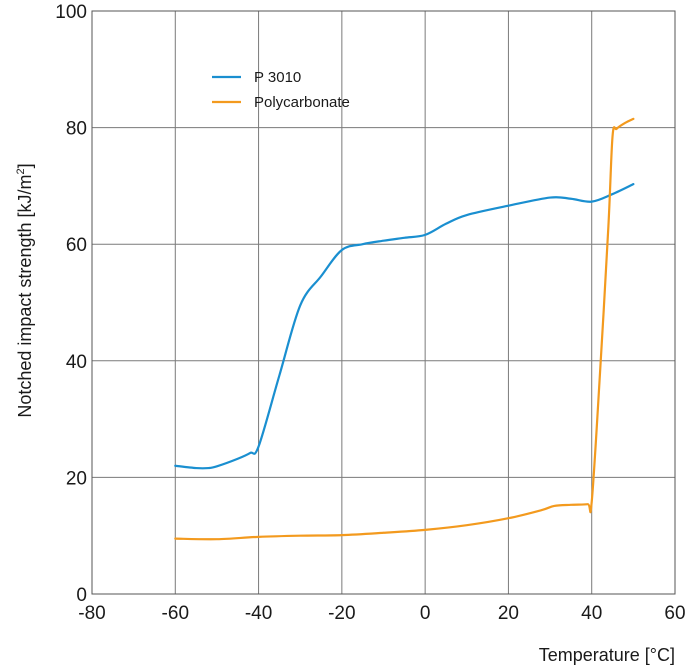  What do you see at coordinates (91, 613) in the screenshot?
I see `x-tick-label: -80` at bounding box center [91, 613].